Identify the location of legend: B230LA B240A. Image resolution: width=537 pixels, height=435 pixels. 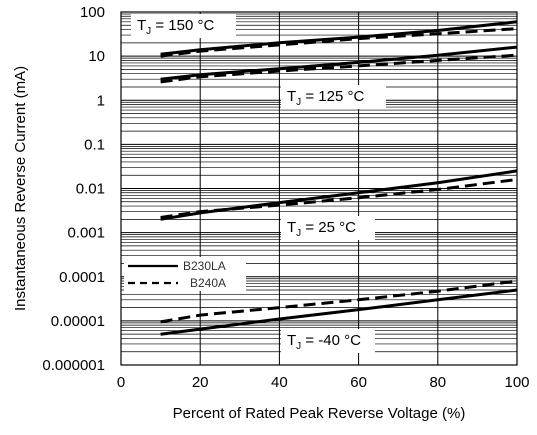
(185, 274).